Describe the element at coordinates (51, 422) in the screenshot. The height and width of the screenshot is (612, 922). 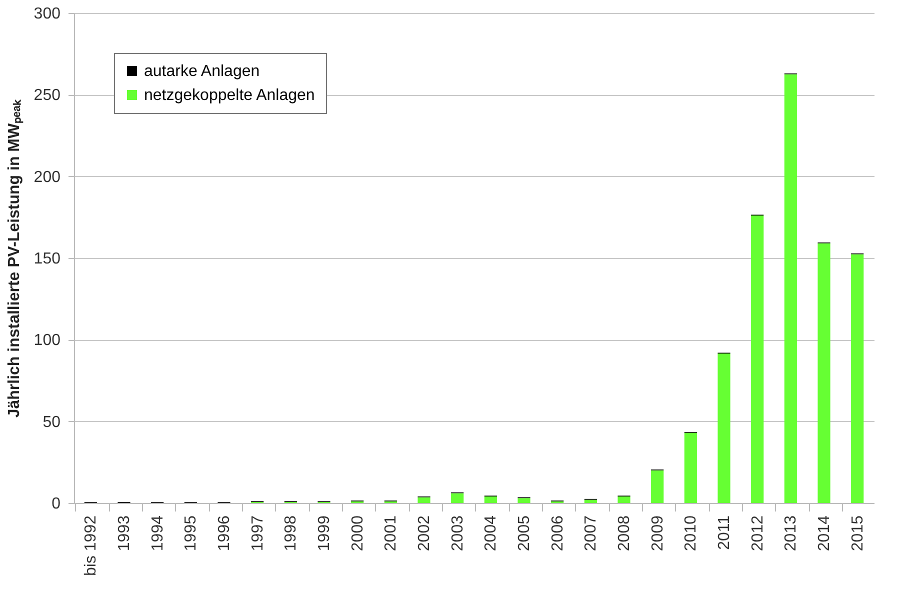
I see `y-tick-label: 50` at that location.